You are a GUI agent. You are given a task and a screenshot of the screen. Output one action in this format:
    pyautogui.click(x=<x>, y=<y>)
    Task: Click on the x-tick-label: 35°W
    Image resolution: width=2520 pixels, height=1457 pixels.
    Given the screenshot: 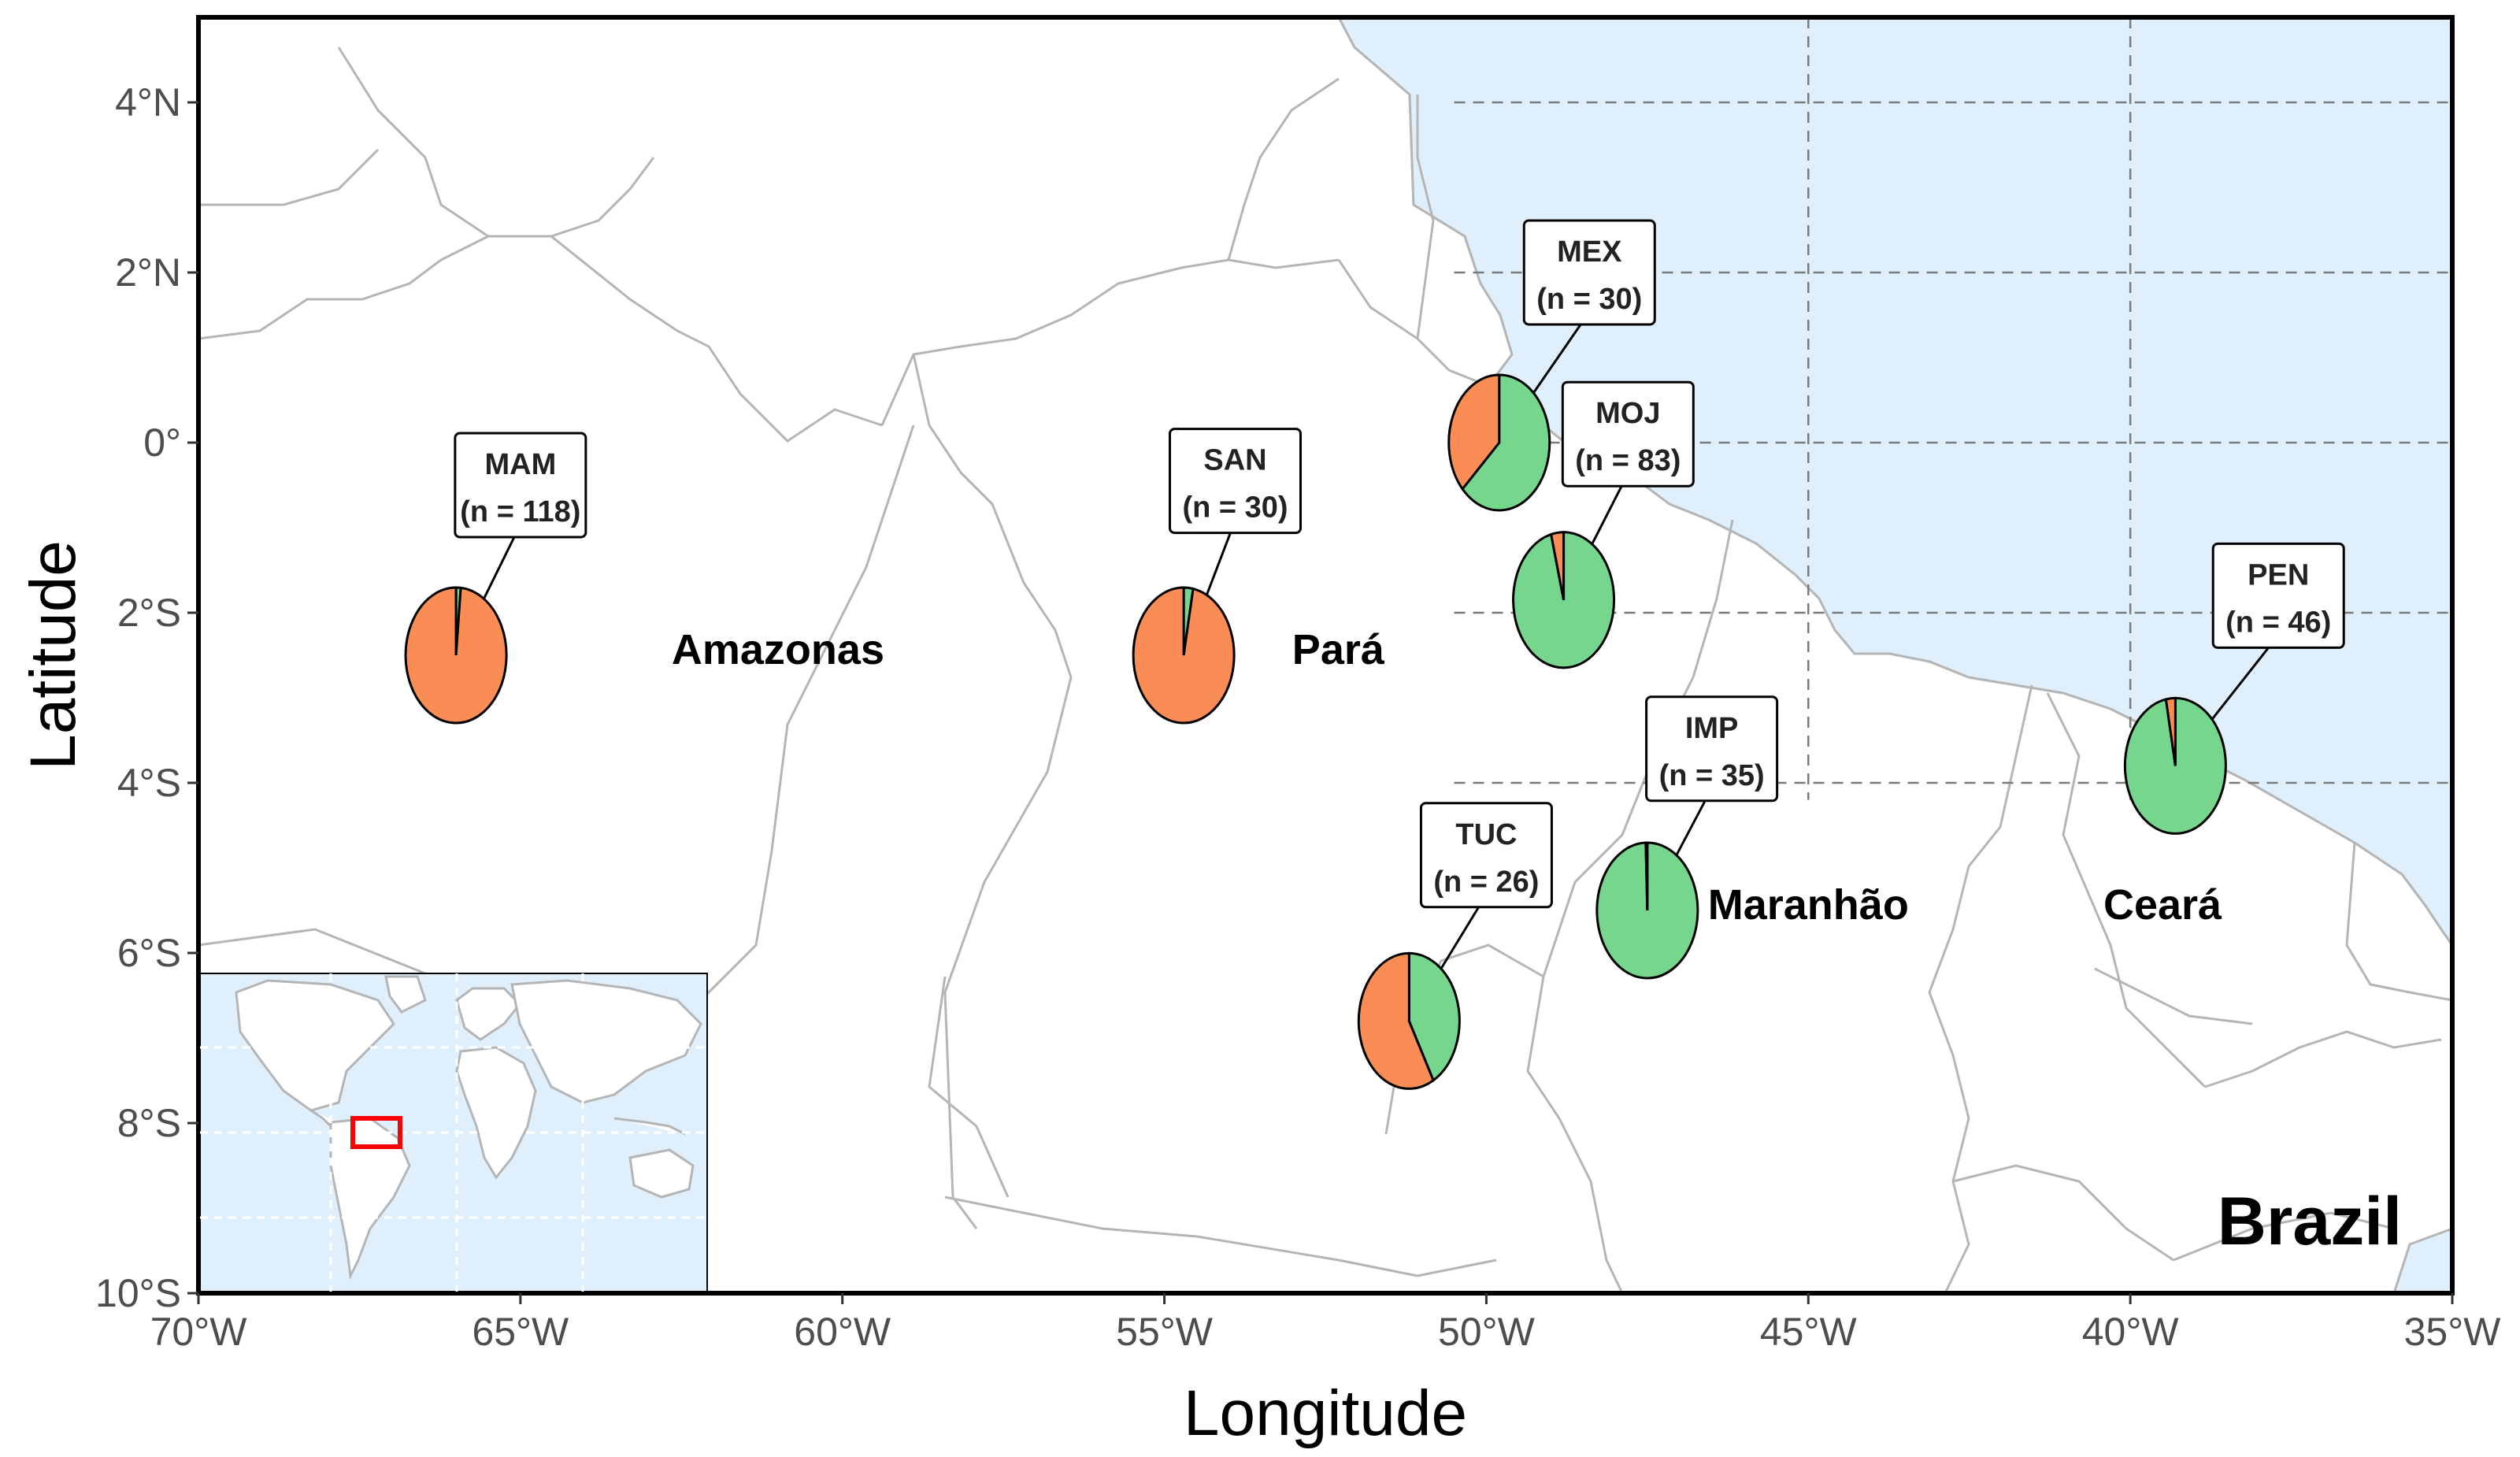 What is the action you would take?
    pyautogui.click(x=2453, y=1332)
    